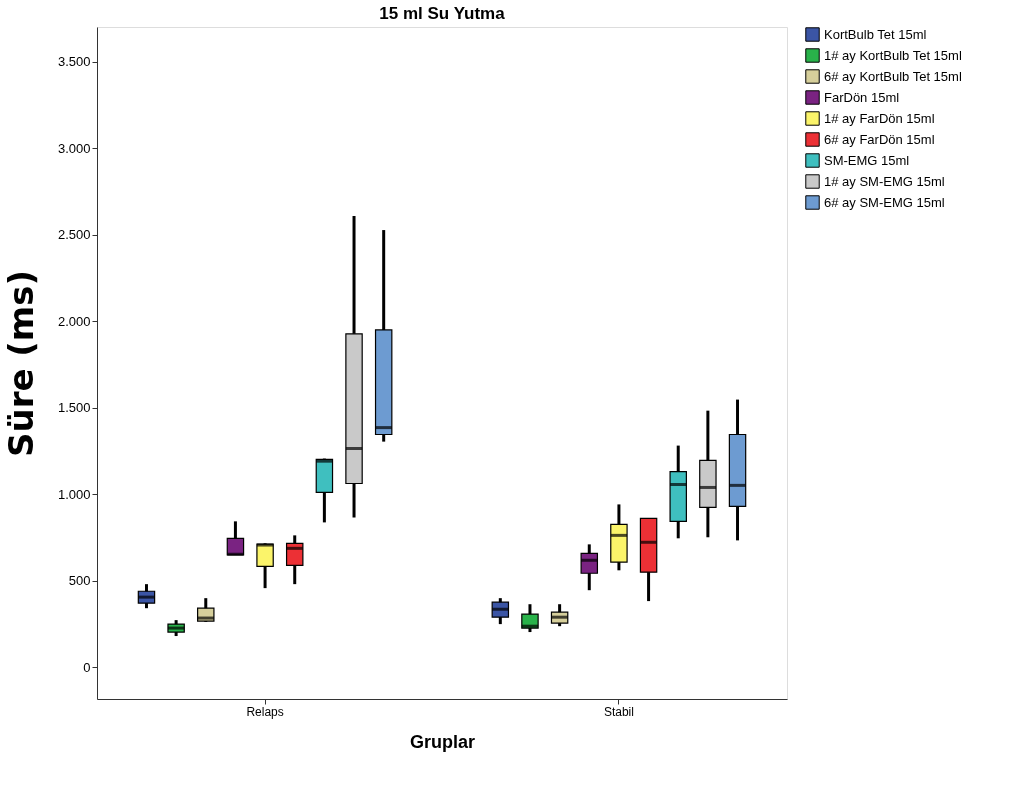 This screenshot has width=1033, height=796. What do you see at coordinates (74, 321) in the screenshot?
I see `y-tick-label: 2.000` at bounding box center [74, 321].